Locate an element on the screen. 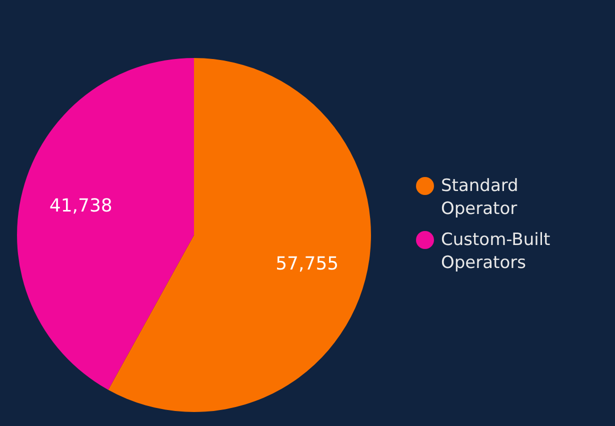 This screenshot has width=615, height=426. legend-label: Custom-Built Operators is located at coordinates (496, 252).